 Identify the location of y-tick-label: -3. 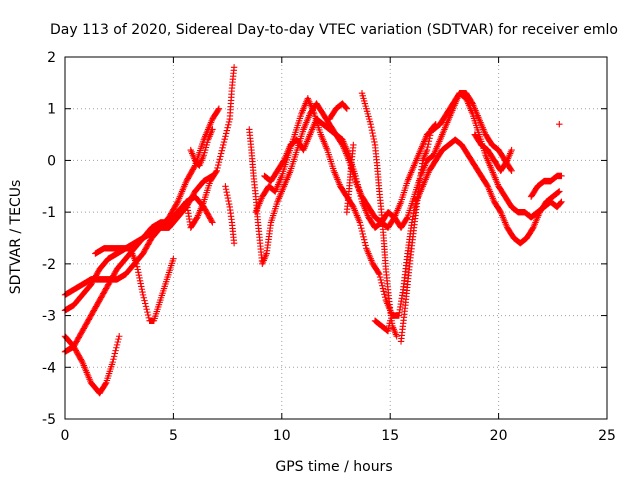
(49, 317).